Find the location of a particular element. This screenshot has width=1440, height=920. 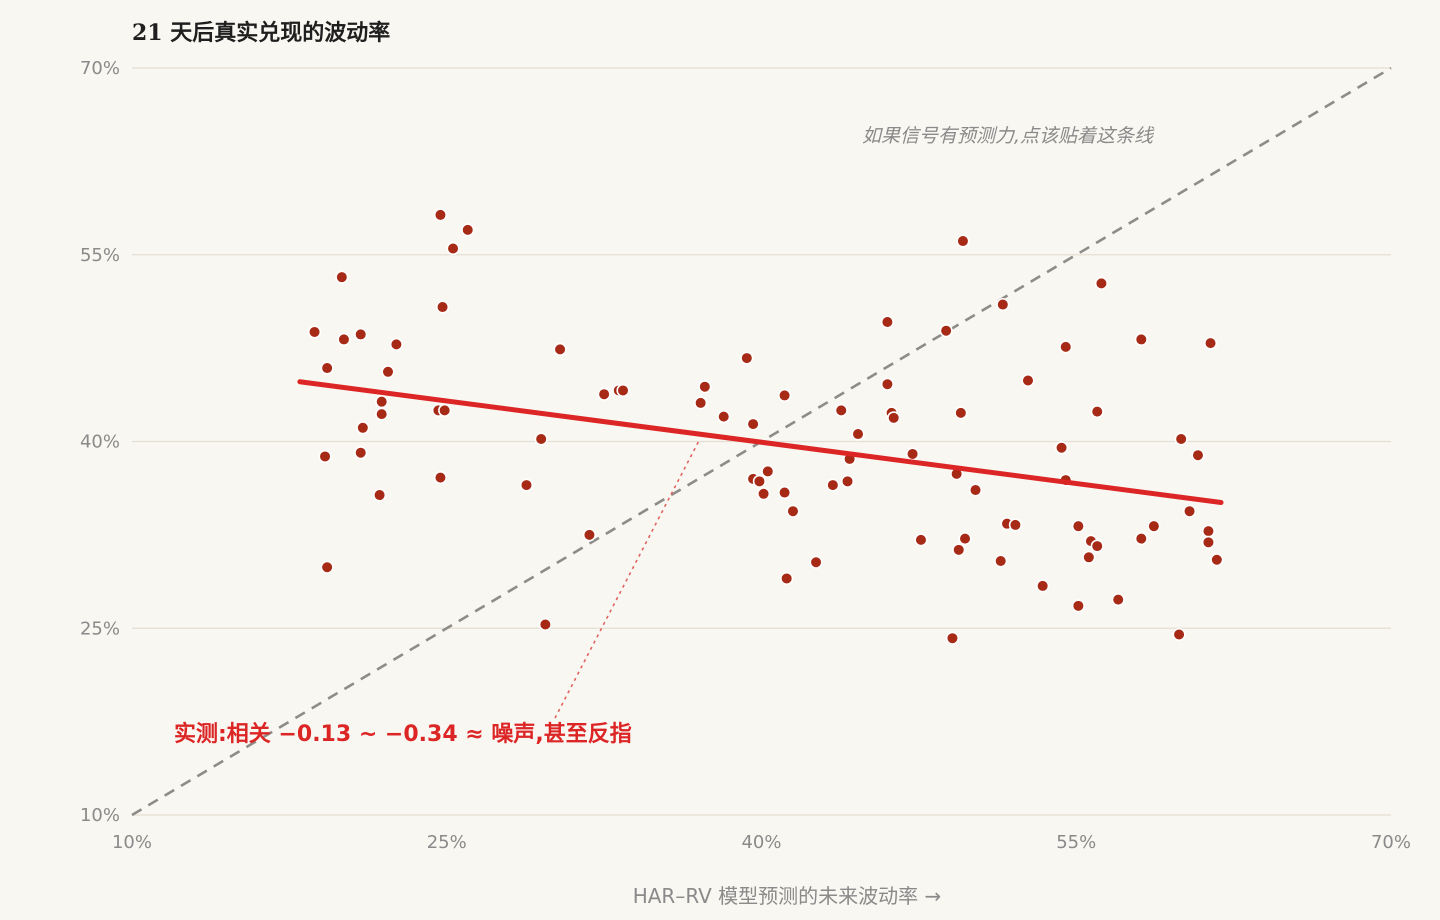

x-tick-label: 55% is located at coordinates (1076, 842).